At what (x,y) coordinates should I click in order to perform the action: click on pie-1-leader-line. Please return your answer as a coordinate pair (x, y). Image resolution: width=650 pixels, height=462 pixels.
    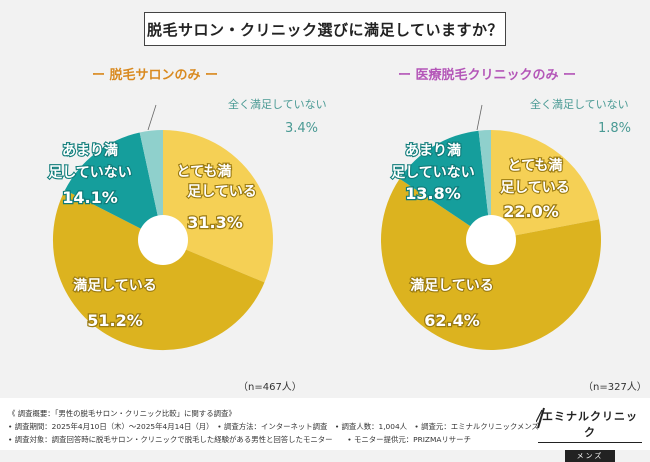
    Looking at the image, I should click on (479, 117).